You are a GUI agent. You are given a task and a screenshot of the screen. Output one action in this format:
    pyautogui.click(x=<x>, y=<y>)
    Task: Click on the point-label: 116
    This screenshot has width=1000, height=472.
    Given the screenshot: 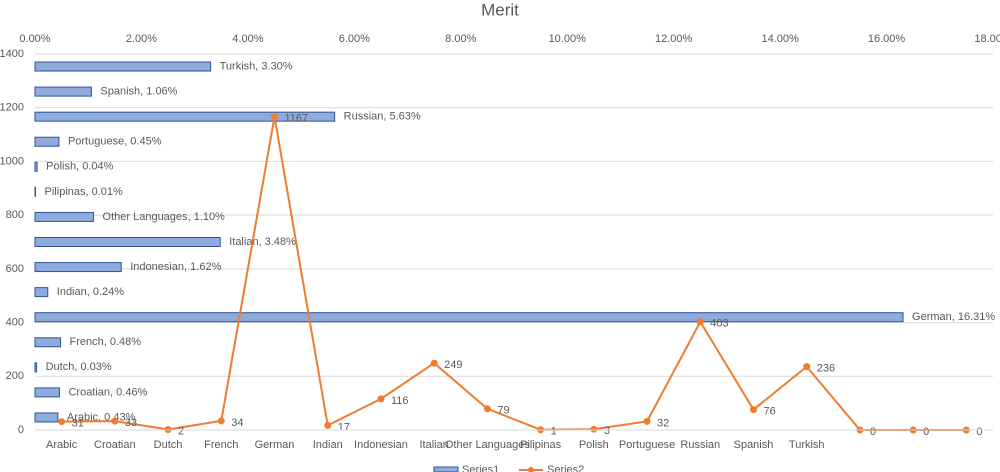 What is the action you would take?
    pyautogui.click(x=400, y=401)
    